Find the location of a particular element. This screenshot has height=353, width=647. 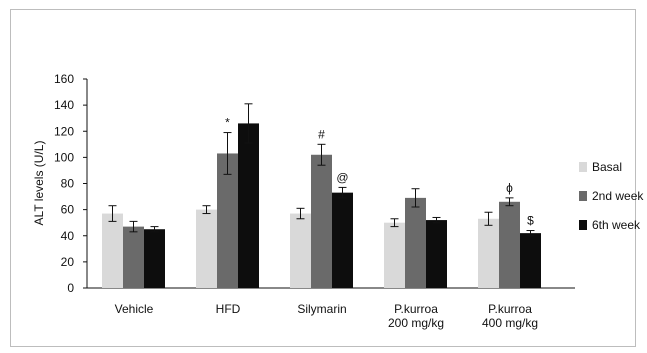

significance-marker: # is located at coordinates (321, 134).